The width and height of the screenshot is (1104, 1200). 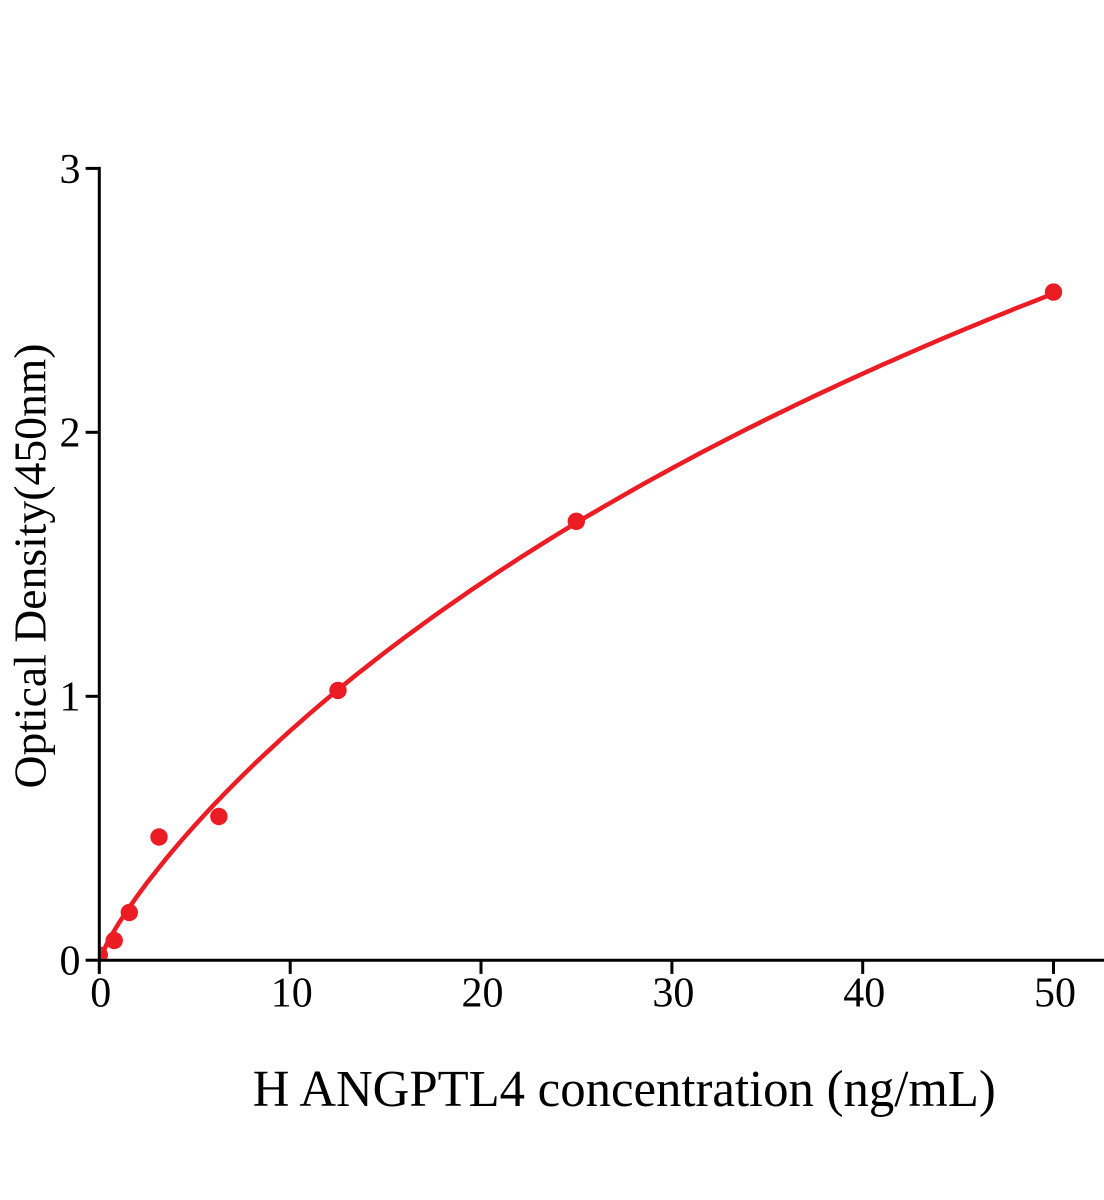 I want to click on svg-text: 40, so click(x=864, y=994).